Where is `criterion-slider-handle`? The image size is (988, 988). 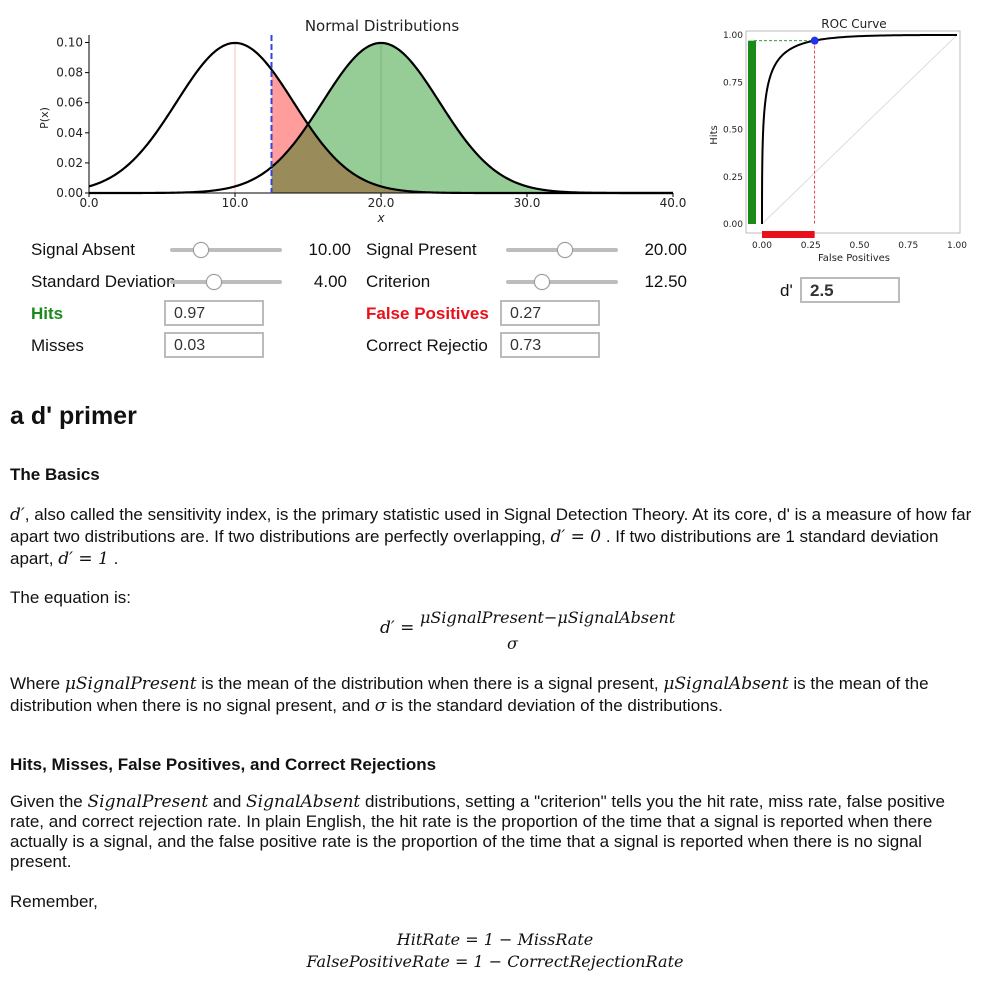 criterion-slider-handle is located at coordinates (541, 282).